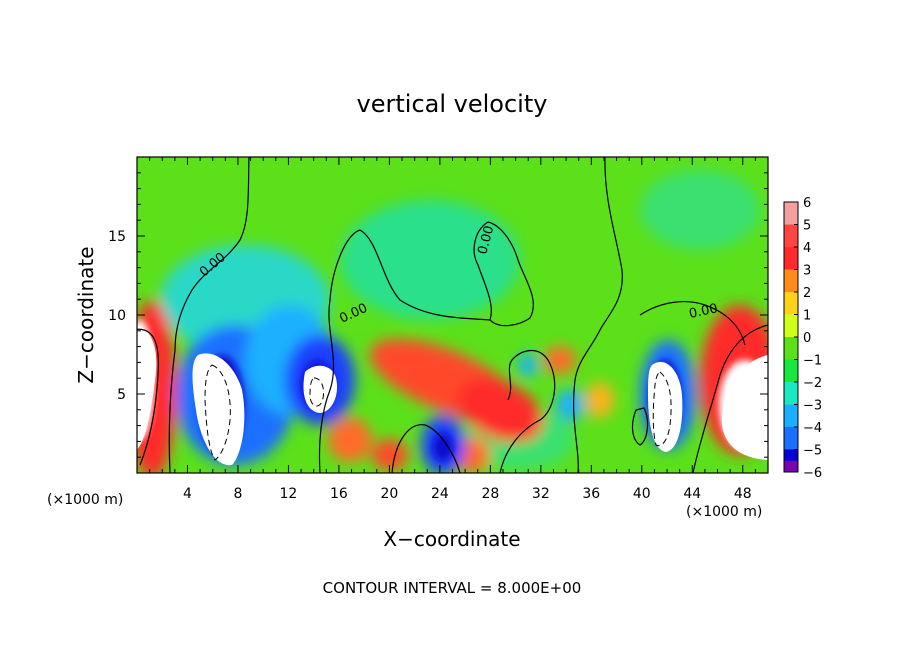 The height and width of the screenshot is (654, 904). What do you see at coordinates (807, 271) in the screenshot?
I see `colorbar-label: 3` at bounding box center [807, 271].